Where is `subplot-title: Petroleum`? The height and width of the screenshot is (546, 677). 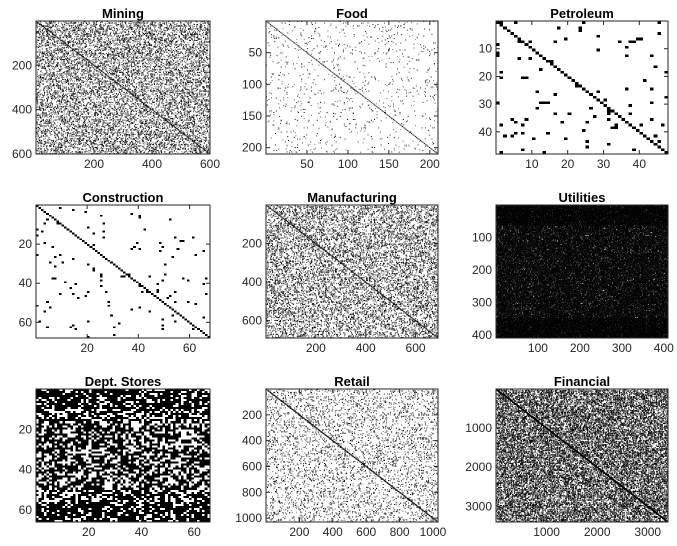
subplot-title: Petroleum is located at coordinates (582, 13).